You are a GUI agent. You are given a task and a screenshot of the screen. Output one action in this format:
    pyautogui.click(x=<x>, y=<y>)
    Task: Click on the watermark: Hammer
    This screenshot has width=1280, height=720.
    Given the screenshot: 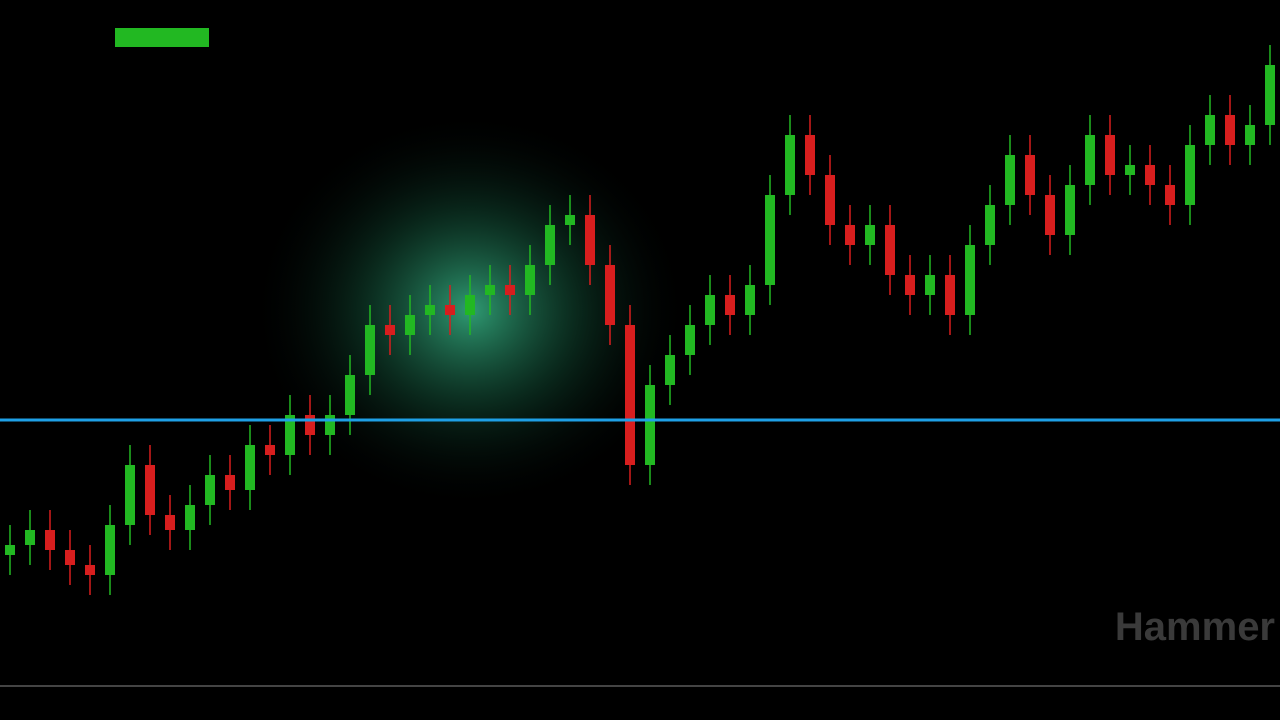 What is the action you would take?
    pyautogui.click(x=1195, y=627)
    